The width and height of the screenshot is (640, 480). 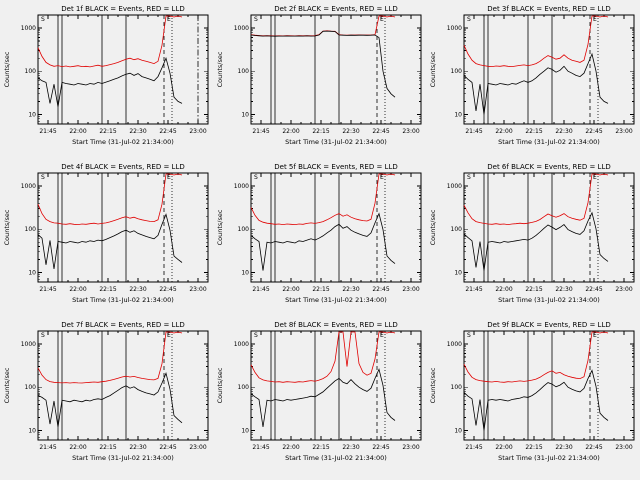 I want to click on plot-title: Det 1f BLACK = Events, RED = LLD, so click(x=122, y=9).